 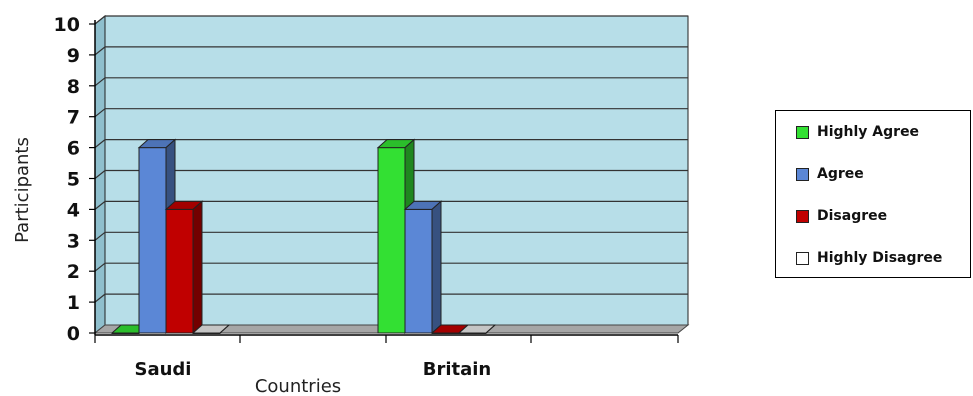 I want to click on y-tick-label: 2, so click(x=73, y=272).